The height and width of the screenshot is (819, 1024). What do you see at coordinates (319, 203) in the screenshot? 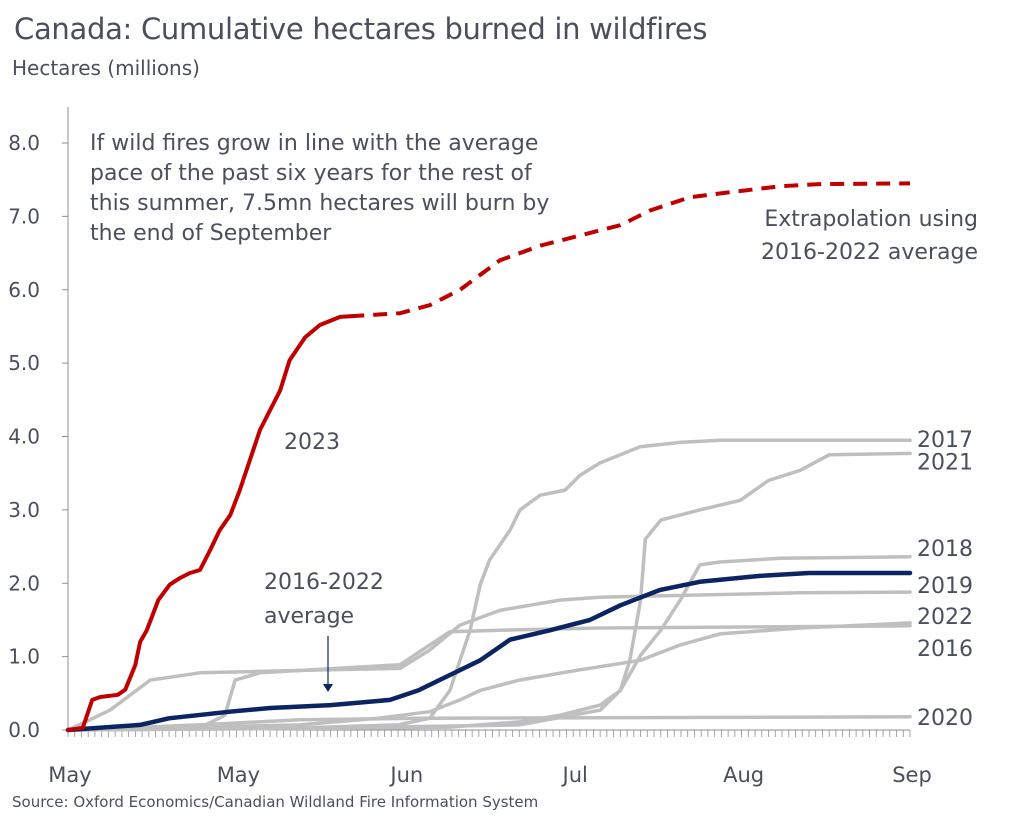
I see `headline-annotation-line: this summer, 7.5mn hectares will burn by` at bounding box center [319, 203].